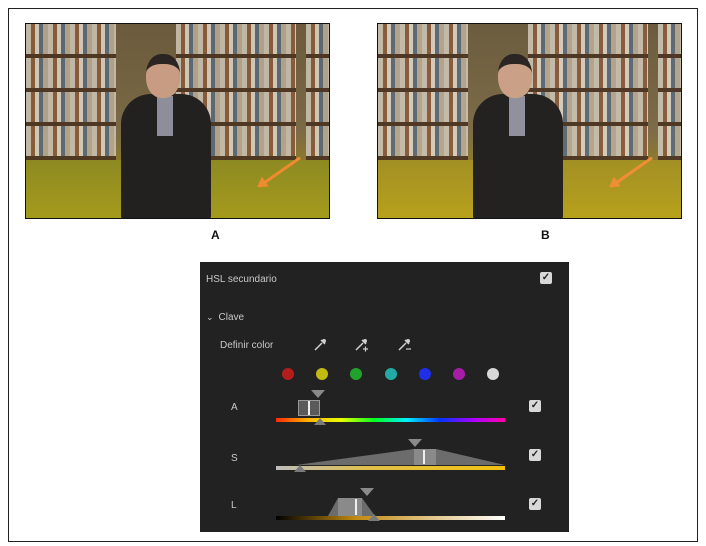 This screenshot has width=706, height=546. What do you see at coordinates (231, 317) in the screenshot?
I see `section-title: Clave` at bounding box center [231, 317].